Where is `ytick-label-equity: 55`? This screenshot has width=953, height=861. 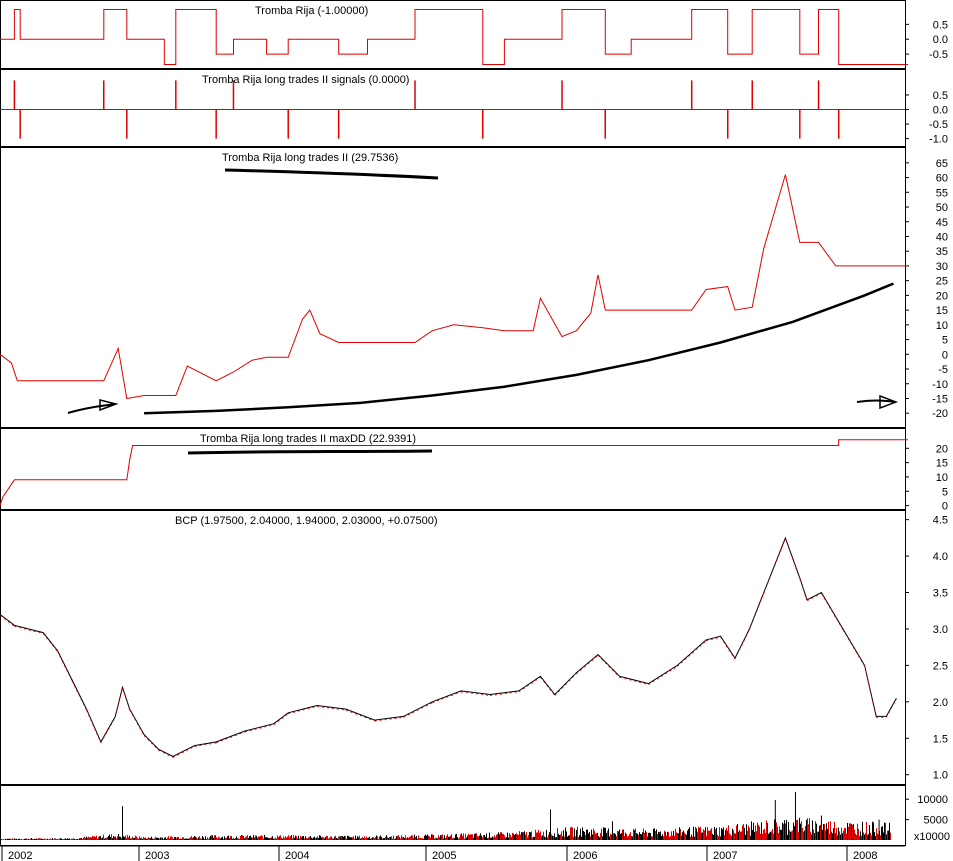 ytick-label-equity: 55 is located at coordinates (942, 193).